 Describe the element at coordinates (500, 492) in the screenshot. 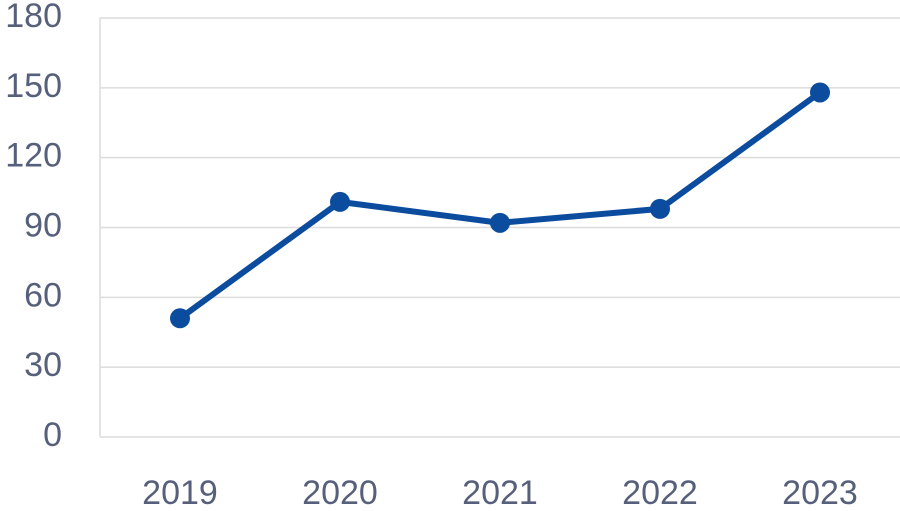

I see `x-tick-label: 2021` at that location.